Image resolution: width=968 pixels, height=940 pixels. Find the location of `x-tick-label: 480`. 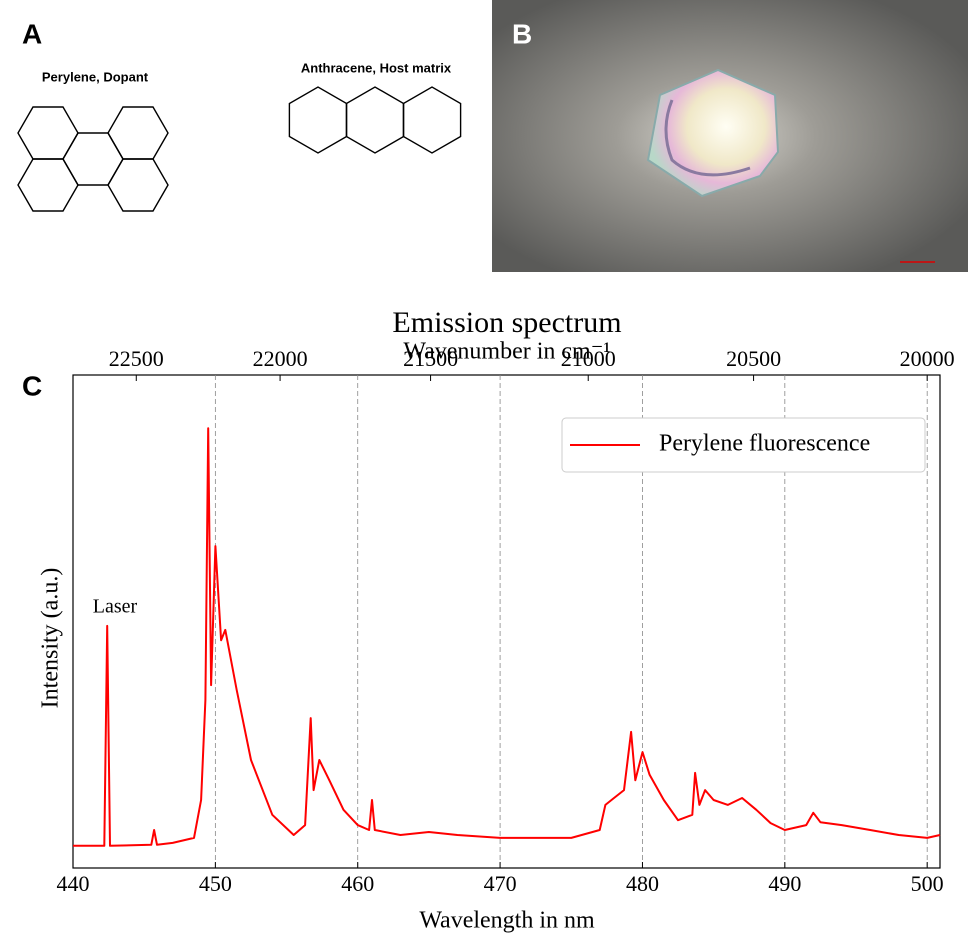

x-tick-label: 480 is located at coordinates (642, 883).